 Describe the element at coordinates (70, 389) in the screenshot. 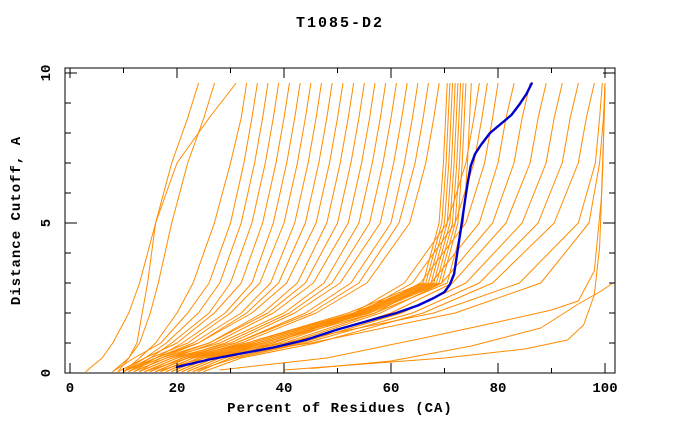

I see `x-tick-label: 0` at that location.